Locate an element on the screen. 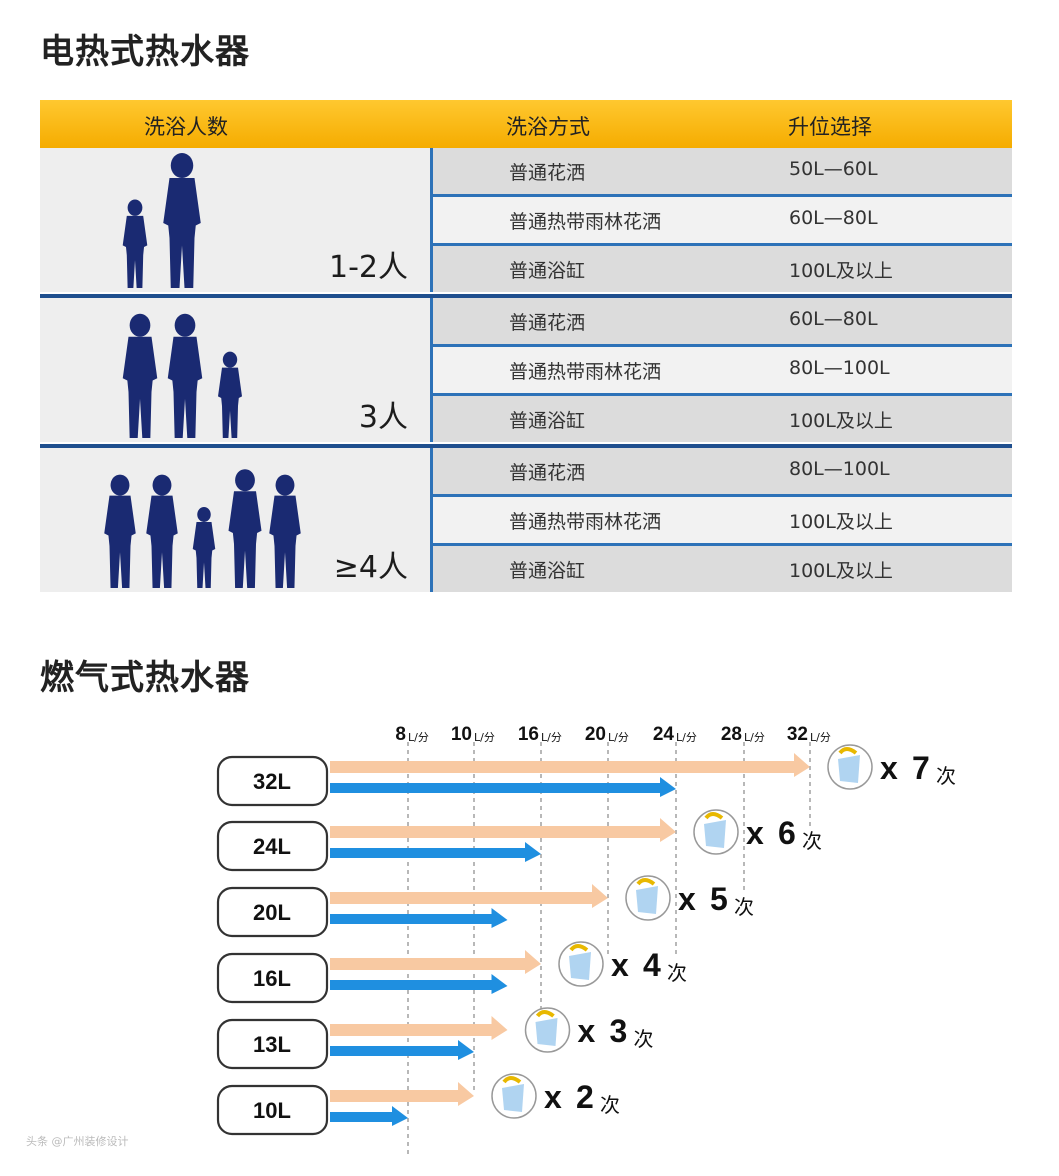 The width and height of the screenshot is (1059, 1176). header-capacity: 升位选择 is located at coordinates (830, 127).